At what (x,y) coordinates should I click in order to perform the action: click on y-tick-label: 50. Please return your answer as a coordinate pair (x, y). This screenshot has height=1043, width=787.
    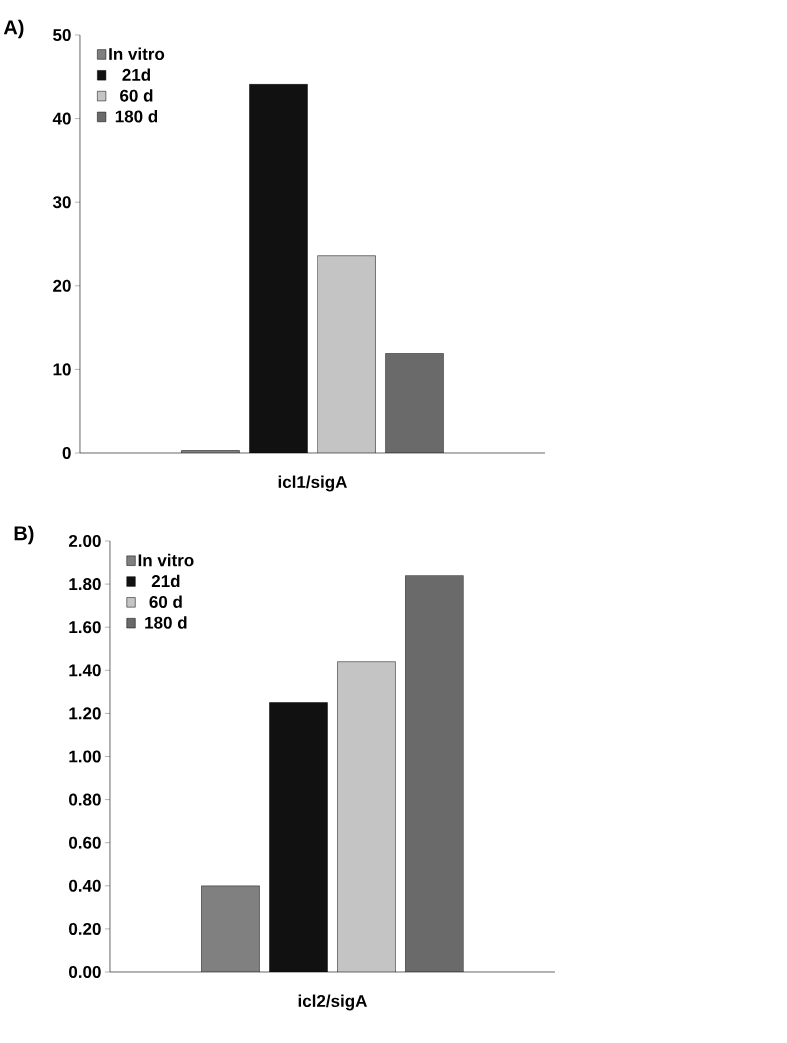
    Looking at the image, I should click on (61, 35).